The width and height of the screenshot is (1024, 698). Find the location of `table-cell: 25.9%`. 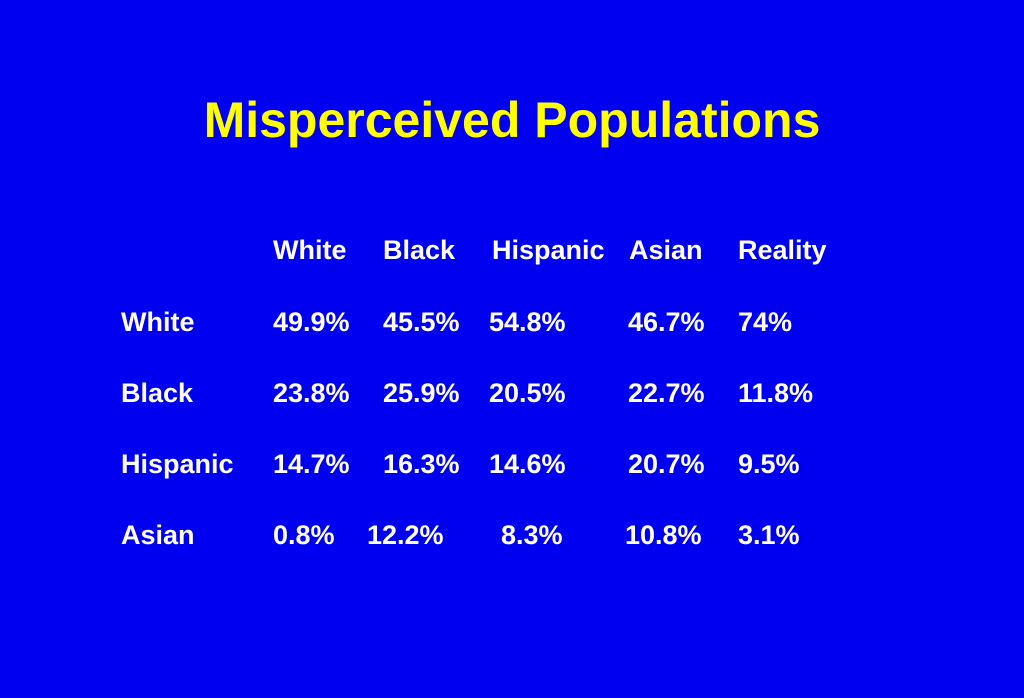

table-cell: 25.9% is located at coordinates (421, 393).